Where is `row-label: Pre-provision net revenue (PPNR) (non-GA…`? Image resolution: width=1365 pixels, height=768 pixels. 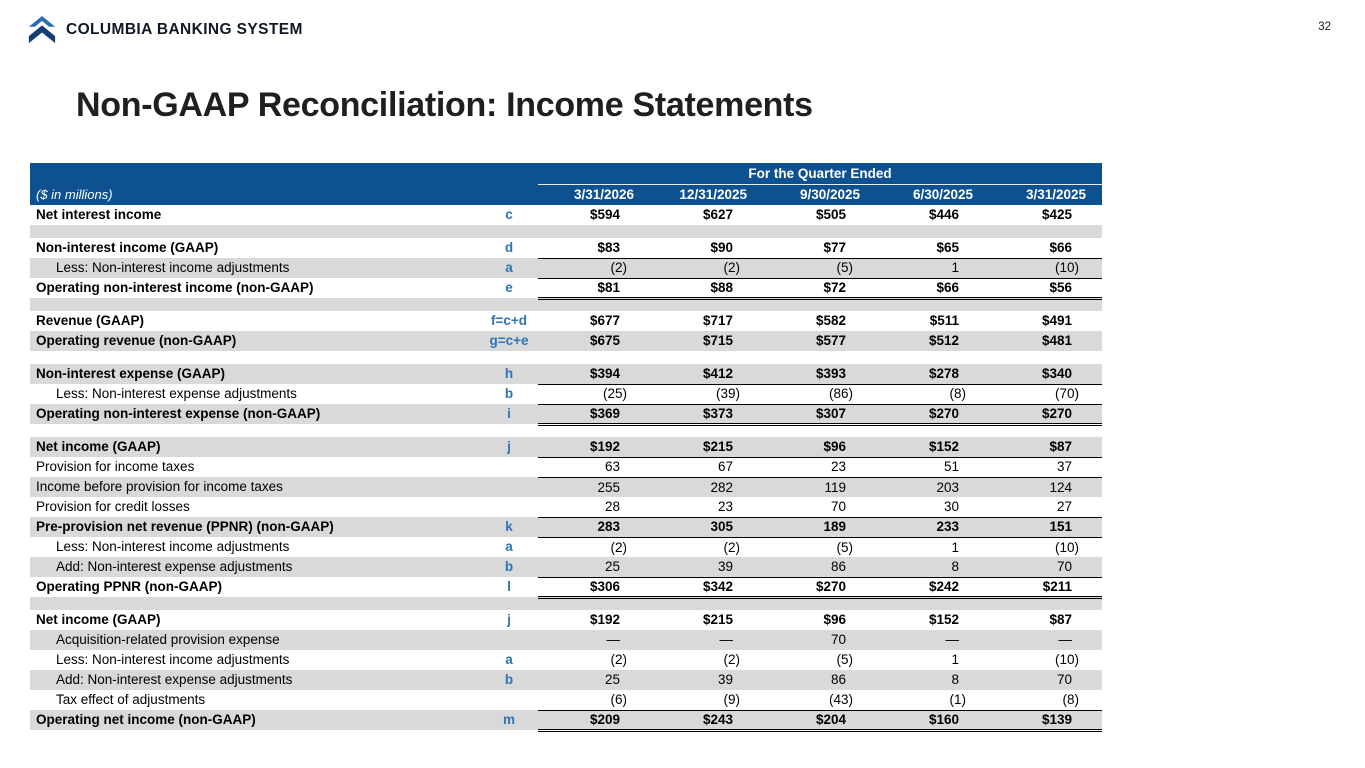
row-label: Pre-provision net revenue (PPNR) (non-GA… is located at coordinates (185, 527).